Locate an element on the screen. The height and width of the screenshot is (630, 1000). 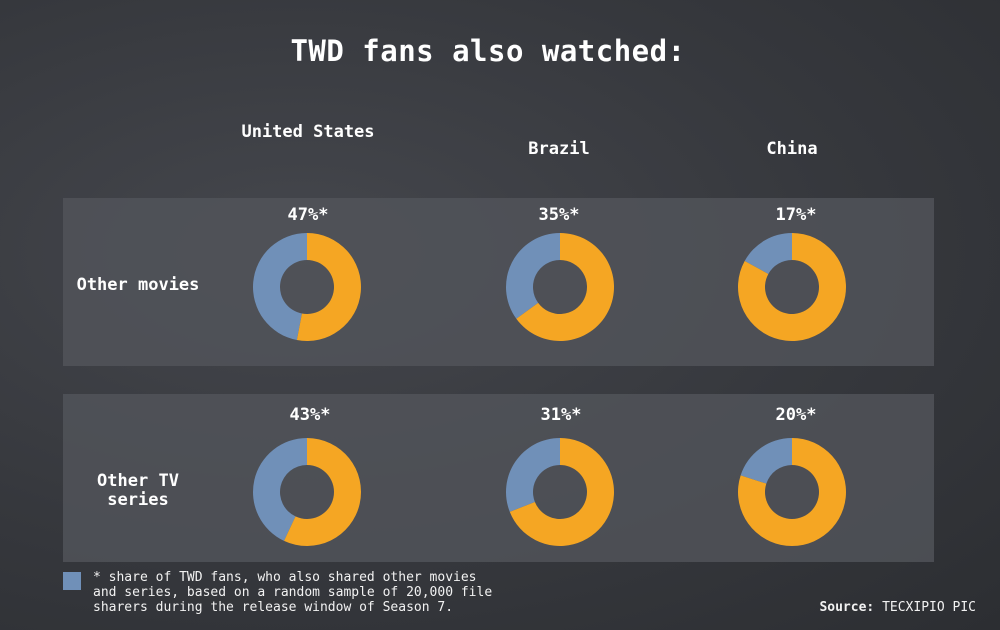
donut-other-movies-united-states-rest-slice is located at coordinates (328, 287).